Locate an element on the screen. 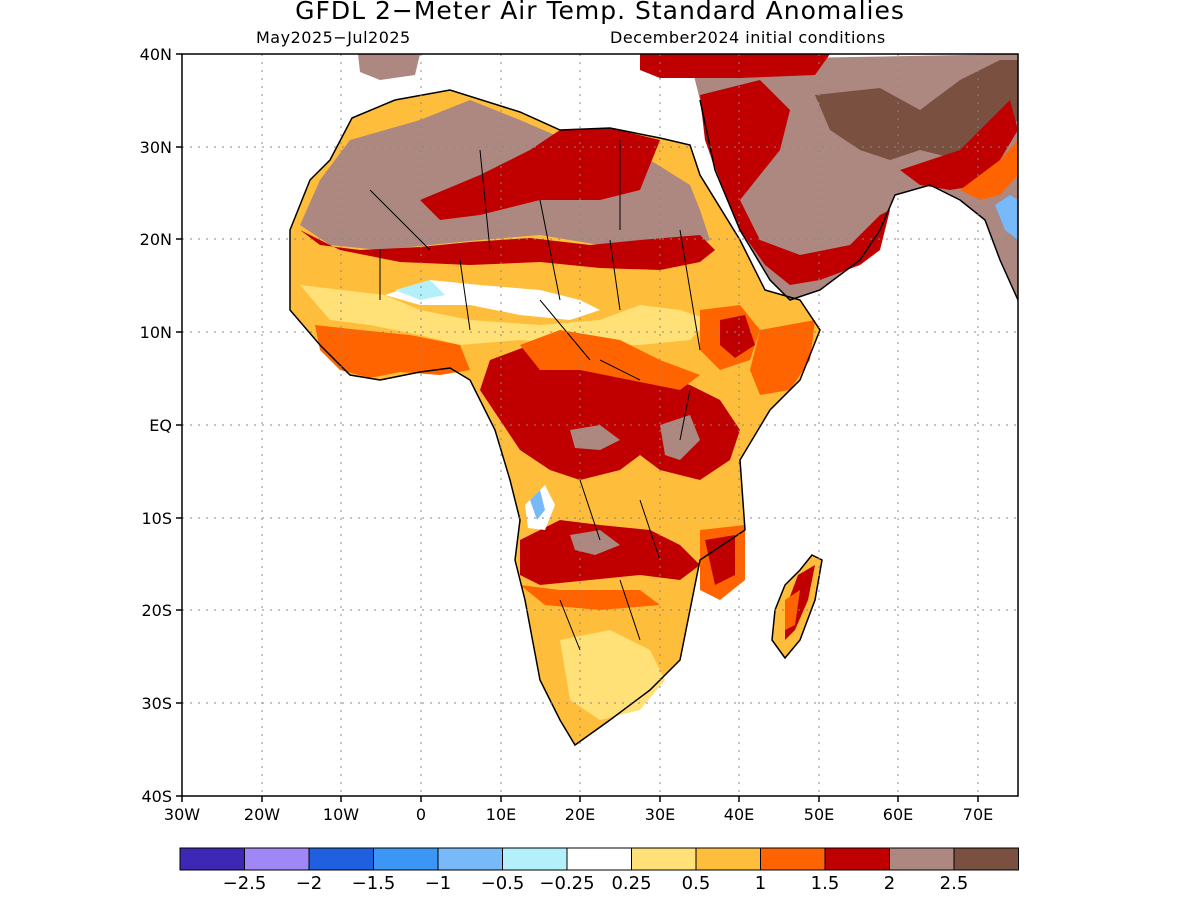  lat-label-30n: 30N is located at coordinates (156, 147).